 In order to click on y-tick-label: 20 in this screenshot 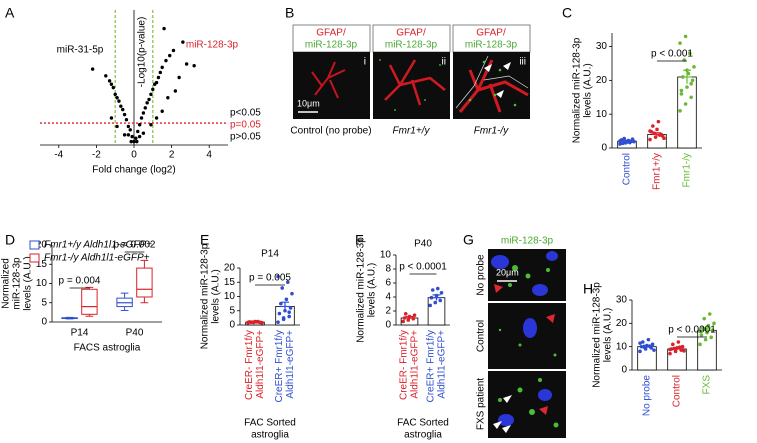, I will do `click(622, 323)`.